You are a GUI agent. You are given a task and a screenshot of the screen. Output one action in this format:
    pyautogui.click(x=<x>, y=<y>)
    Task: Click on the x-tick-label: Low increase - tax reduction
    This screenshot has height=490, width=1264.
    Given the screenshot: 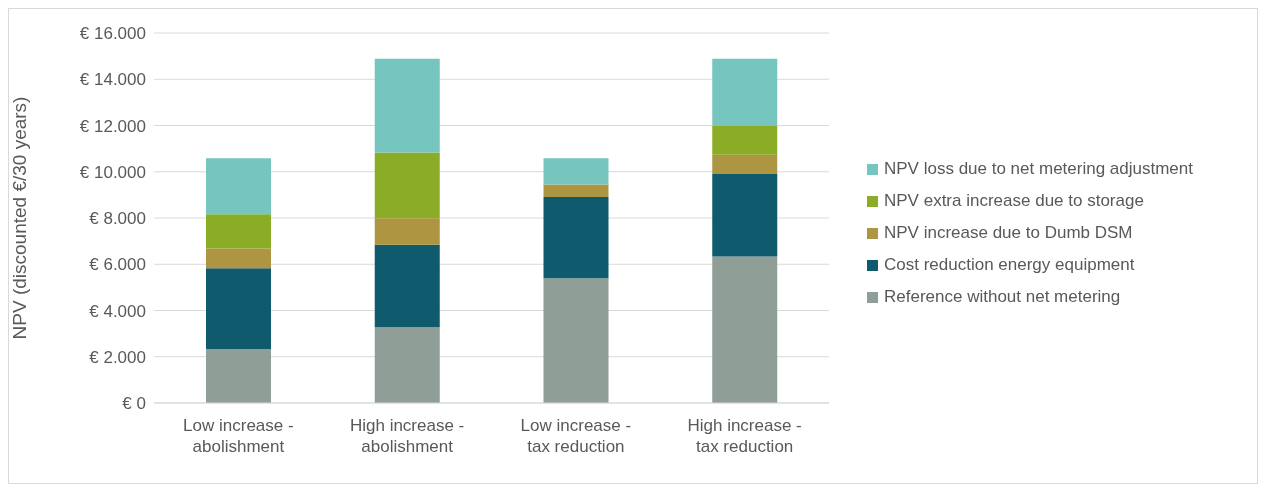 What is the action you would take?
    pyautogui.click(x=576, y=436)
    